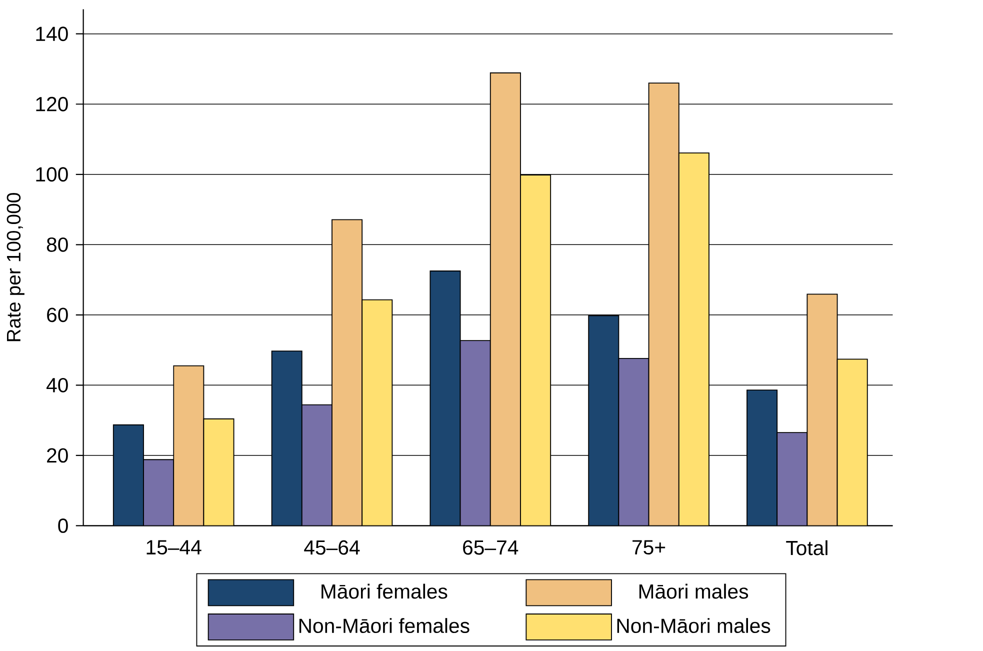  Describe the element at coordinates (693, 626) in the screenshot. I see `legend-label: Non-Māori males` at that location.